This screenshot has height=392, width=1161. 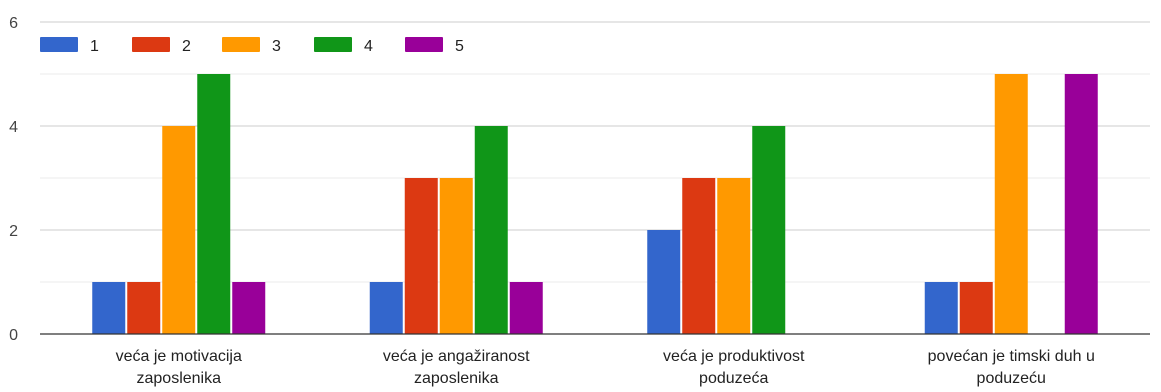 What do you see at coordinates (13, 23) in the screenshot?
I see `y-tick-label: 6` at bounding box center [13, 23].